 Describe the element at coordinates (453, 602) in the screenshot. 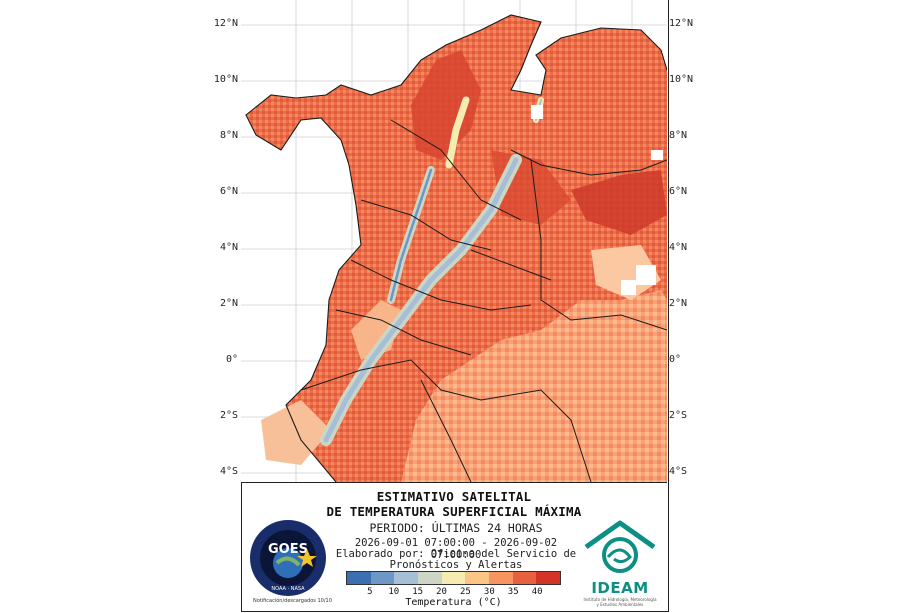

I see `colorbar-caption: Temperatura (°C)` at that location.